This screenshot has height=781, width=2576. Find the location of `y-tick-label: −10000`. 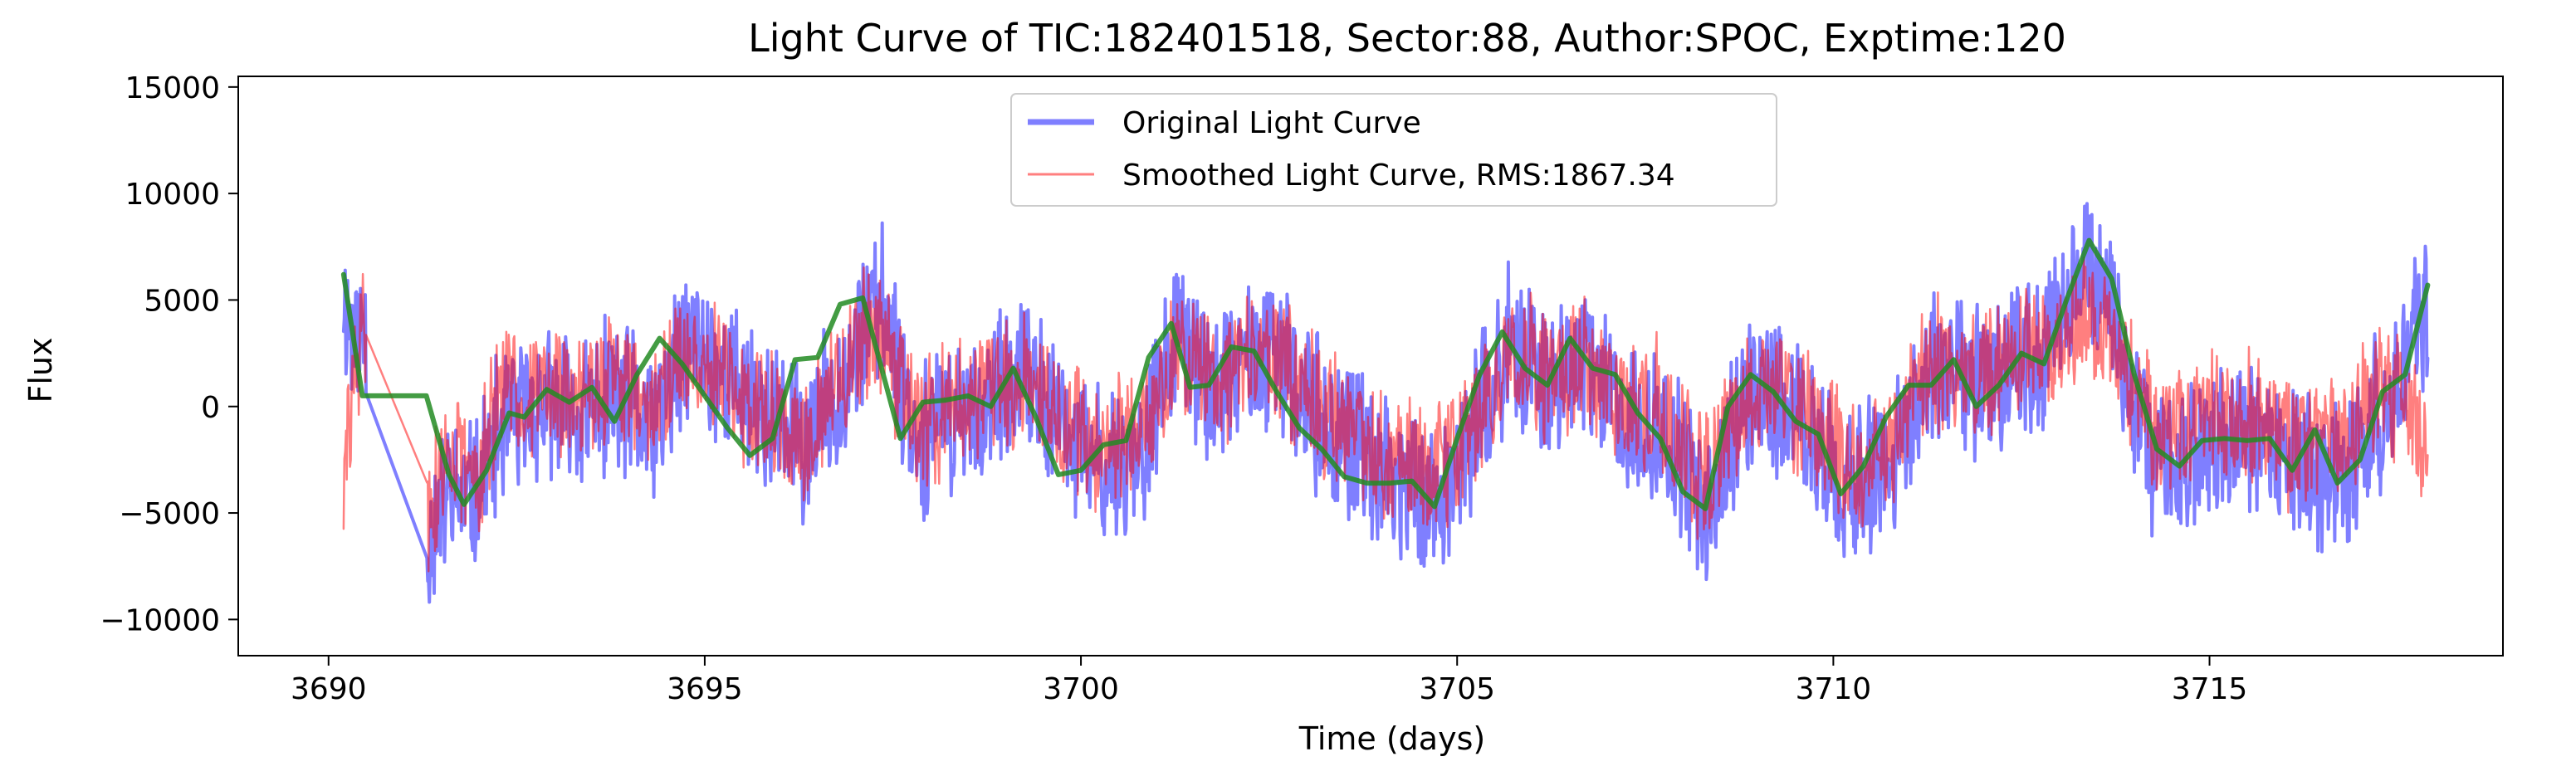

y-tick-label: −10000 is located at coordinates (160, 620).